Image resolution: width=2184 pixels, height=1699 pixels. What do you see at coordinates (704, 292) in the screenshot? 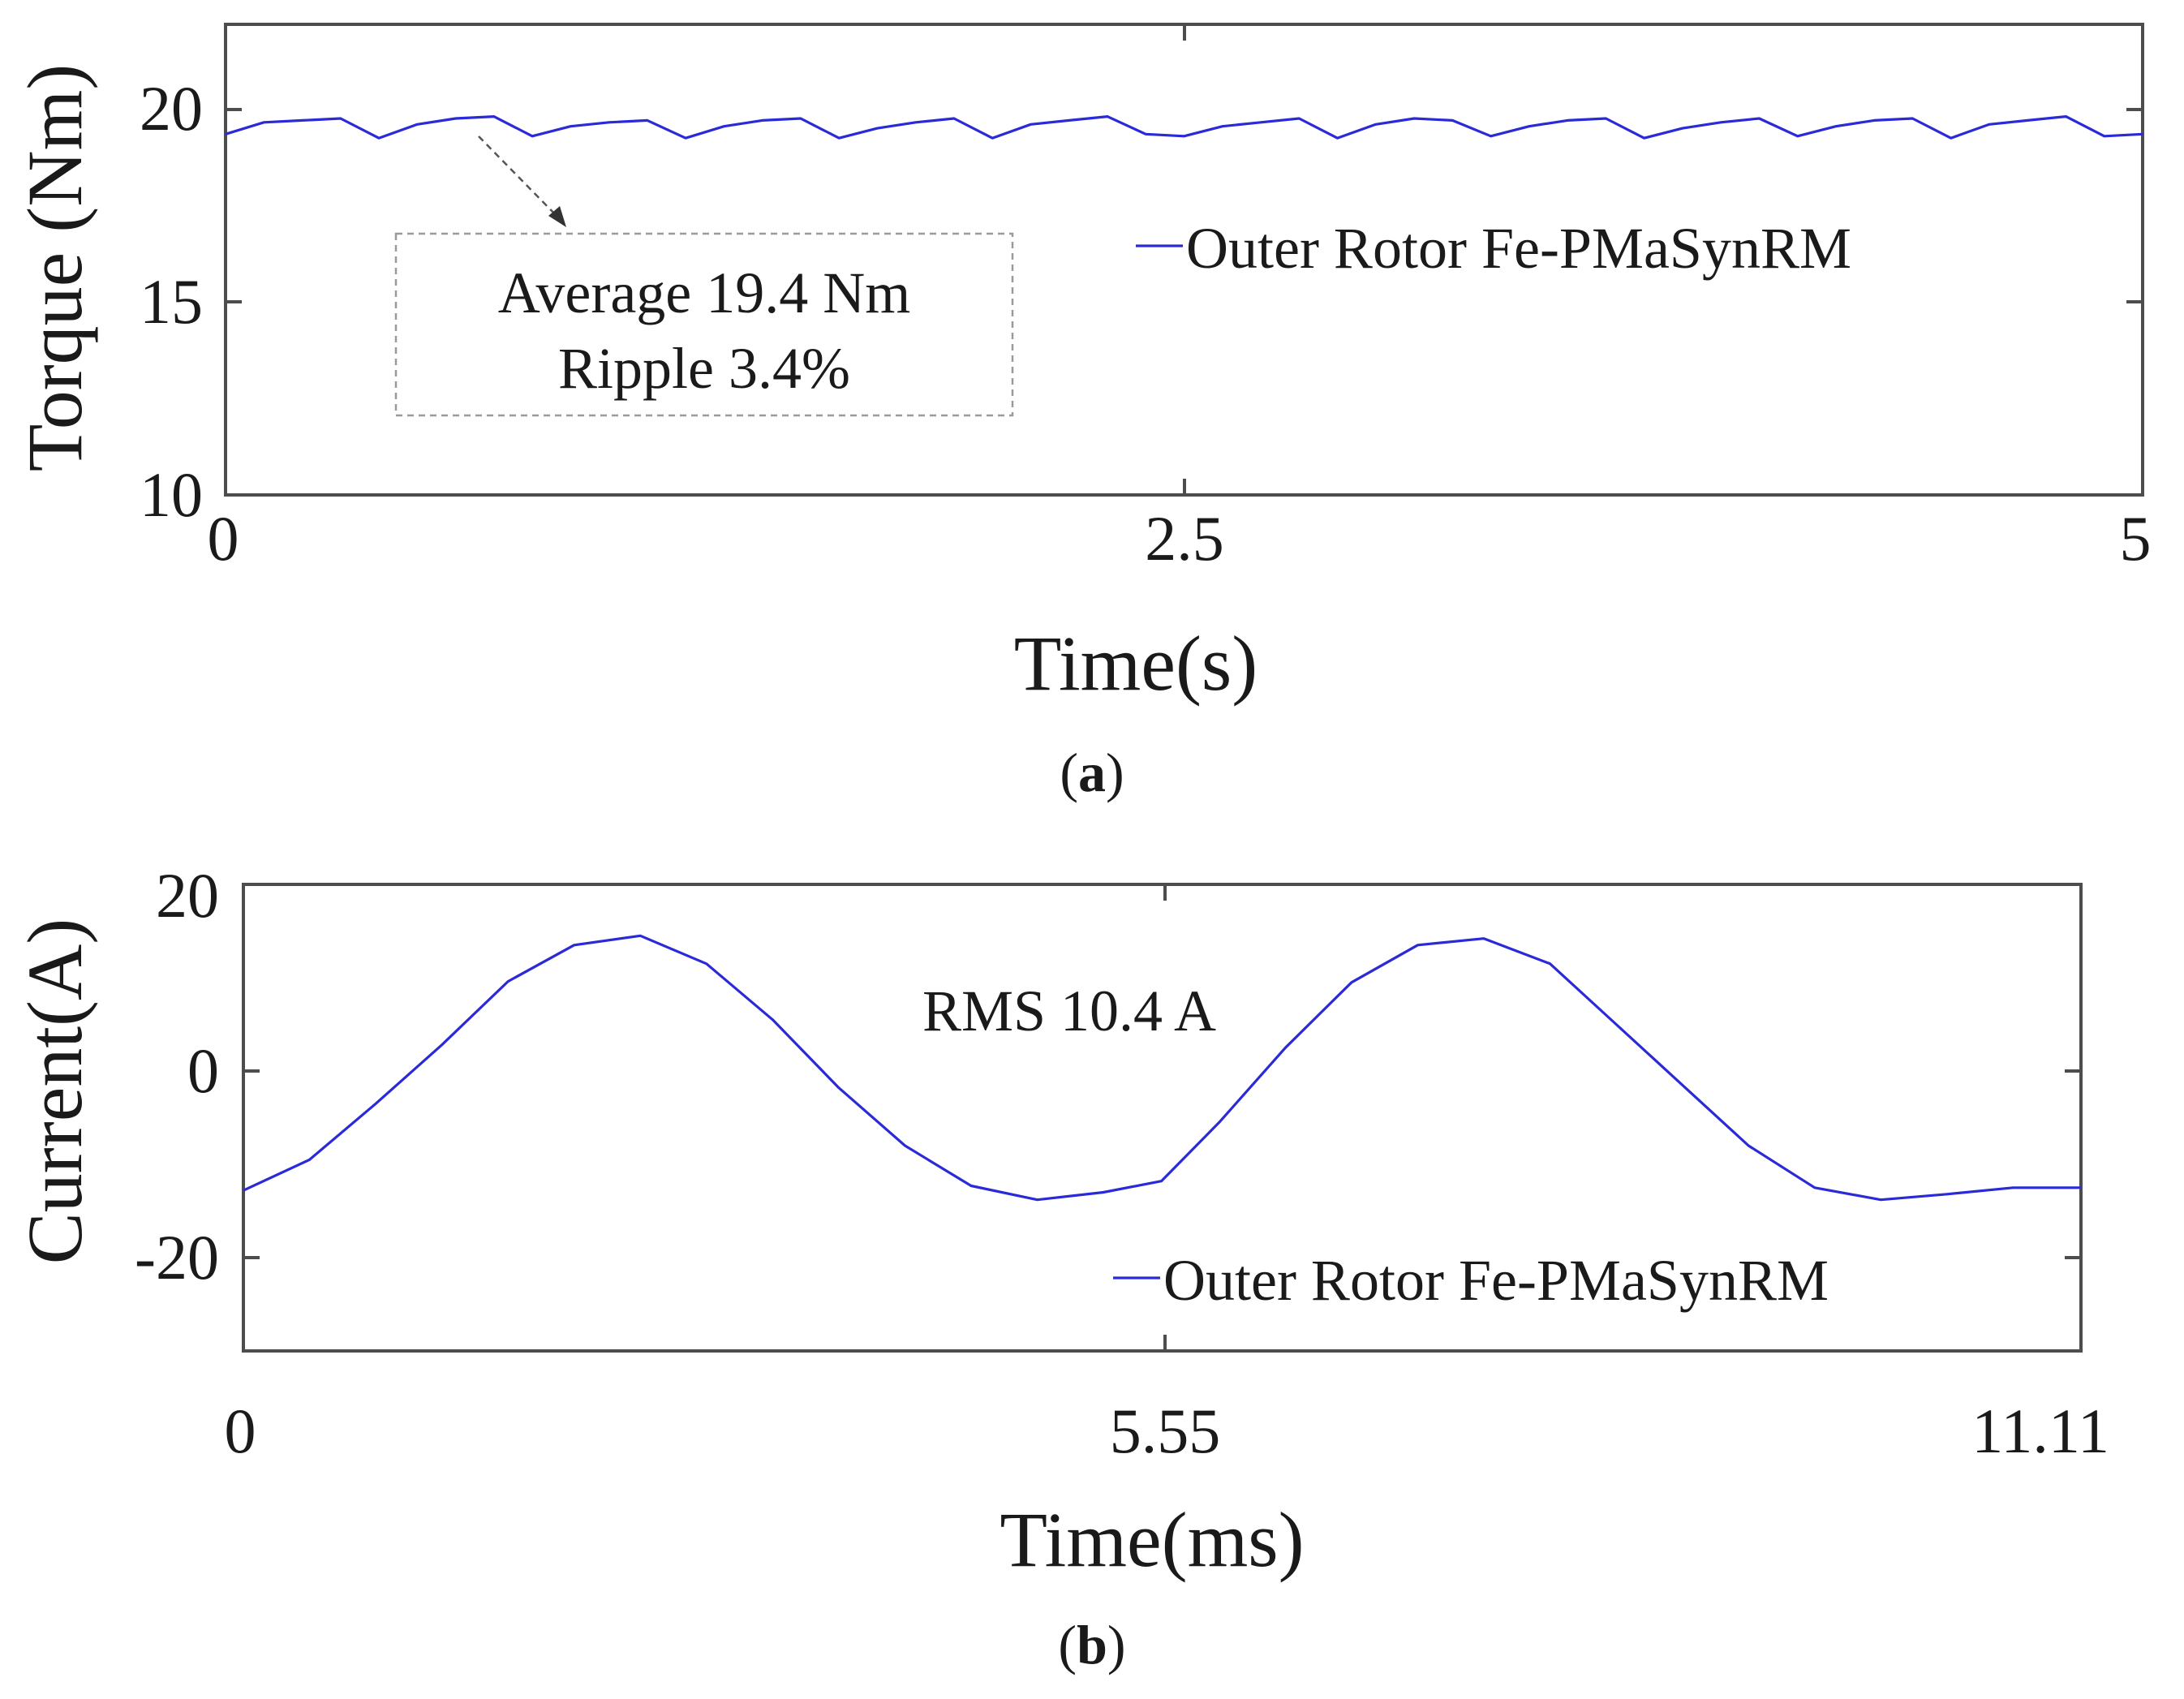
I see `annotation-text: Average 19.4 Nm` at bounding box center [704, 292].